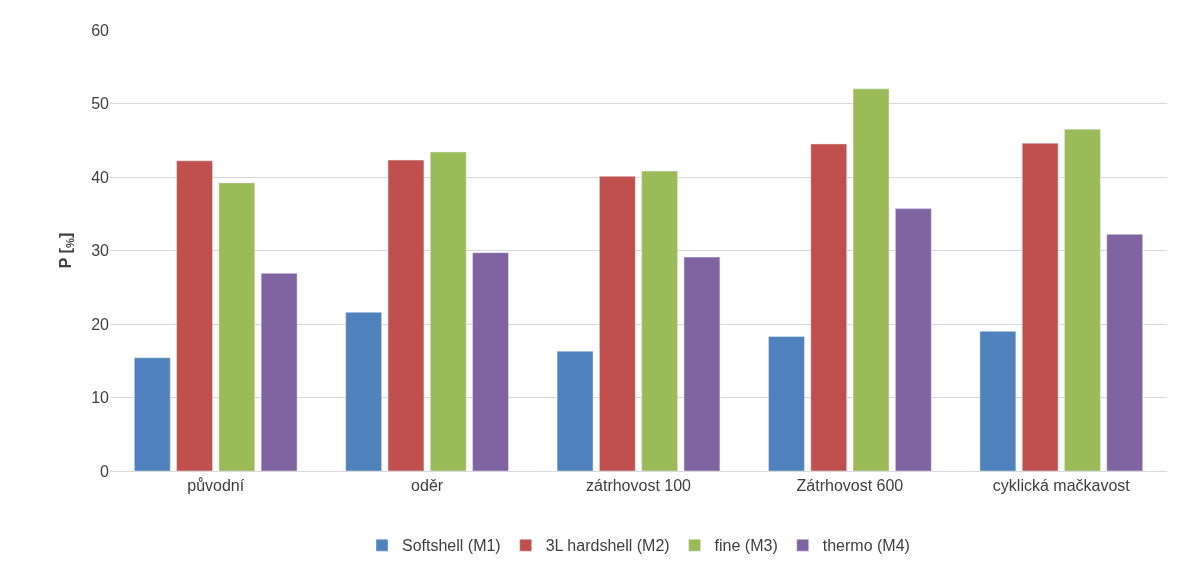  Describe the element at coordinates (100, 398) in the screenshot. I see `y-tick-label: 10` at that location.